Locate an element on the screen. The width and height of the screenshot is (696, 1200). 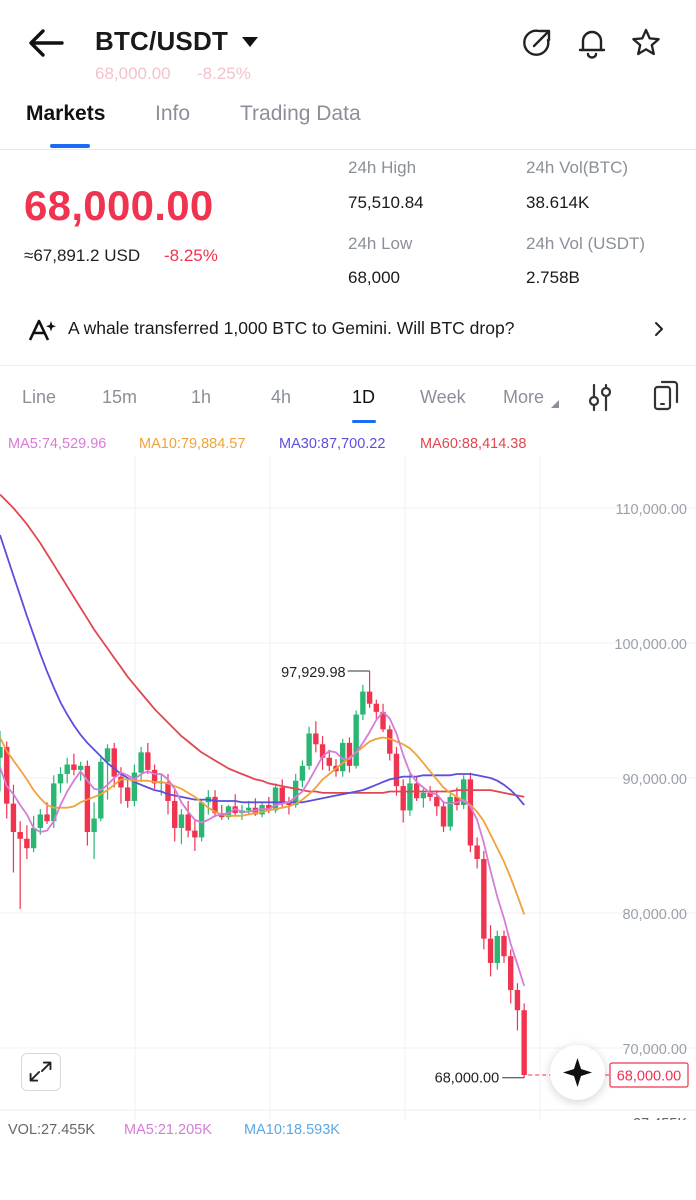
interval-1h: 1h is located at coordinates (201, 397).